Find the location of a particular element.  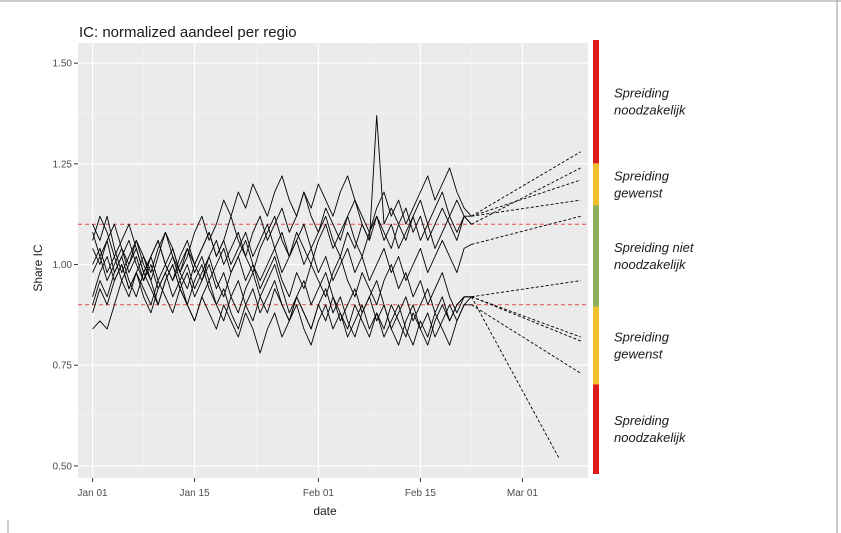

y-axis-label: Share IC is located at coordinates (38, 268).